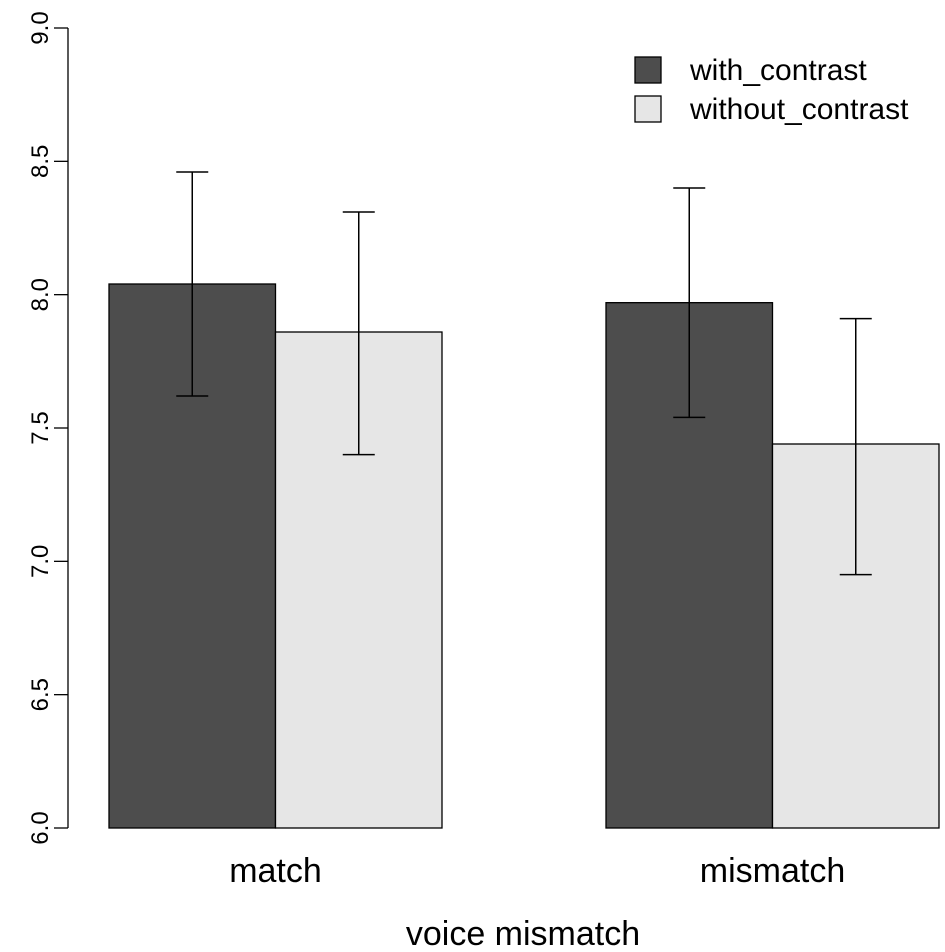 This screenshot has height=952, width=945. Describe the element at coordinates (689, 303) in the screenshot. I see `error-bar-mismatch-with_contrast` at that location.